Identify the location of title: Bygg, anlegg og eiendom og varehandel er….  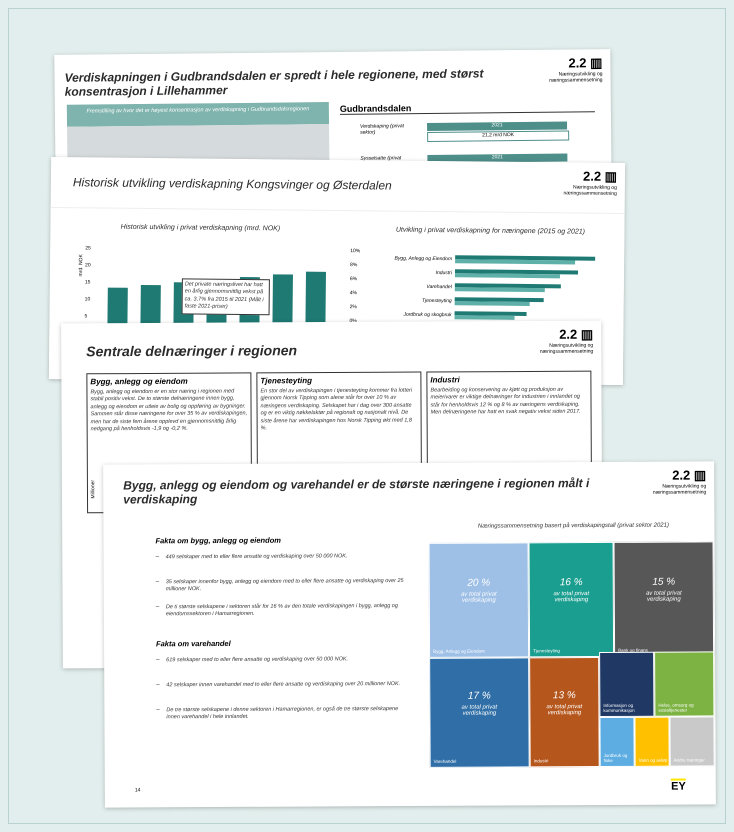
(356, 491).